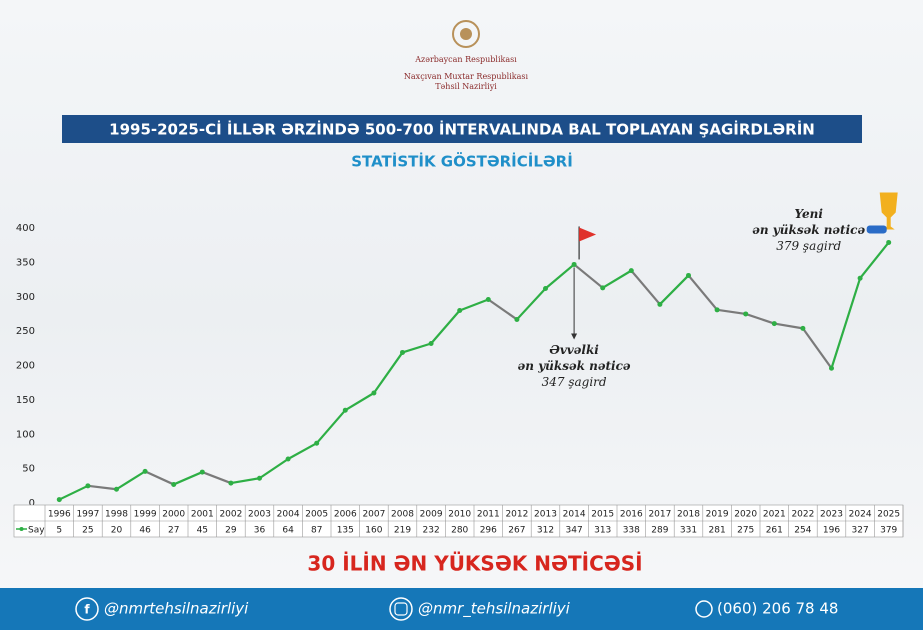 The width and height of the screenshot is (923, 630). I want to click on value-cell: 347, so click(574, 531).